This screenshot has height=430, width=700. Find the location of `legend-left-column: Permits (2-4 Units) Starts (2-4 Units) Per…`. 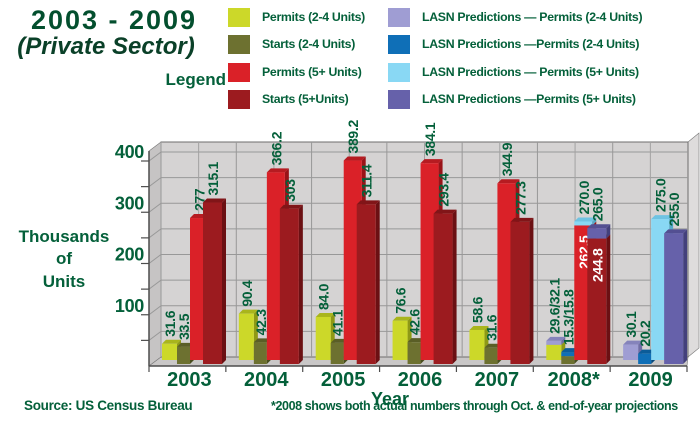

legend-left-column: Permits (2-4 Units) Starts (2-4 Units) Per… is located at coordinates (308, 57).